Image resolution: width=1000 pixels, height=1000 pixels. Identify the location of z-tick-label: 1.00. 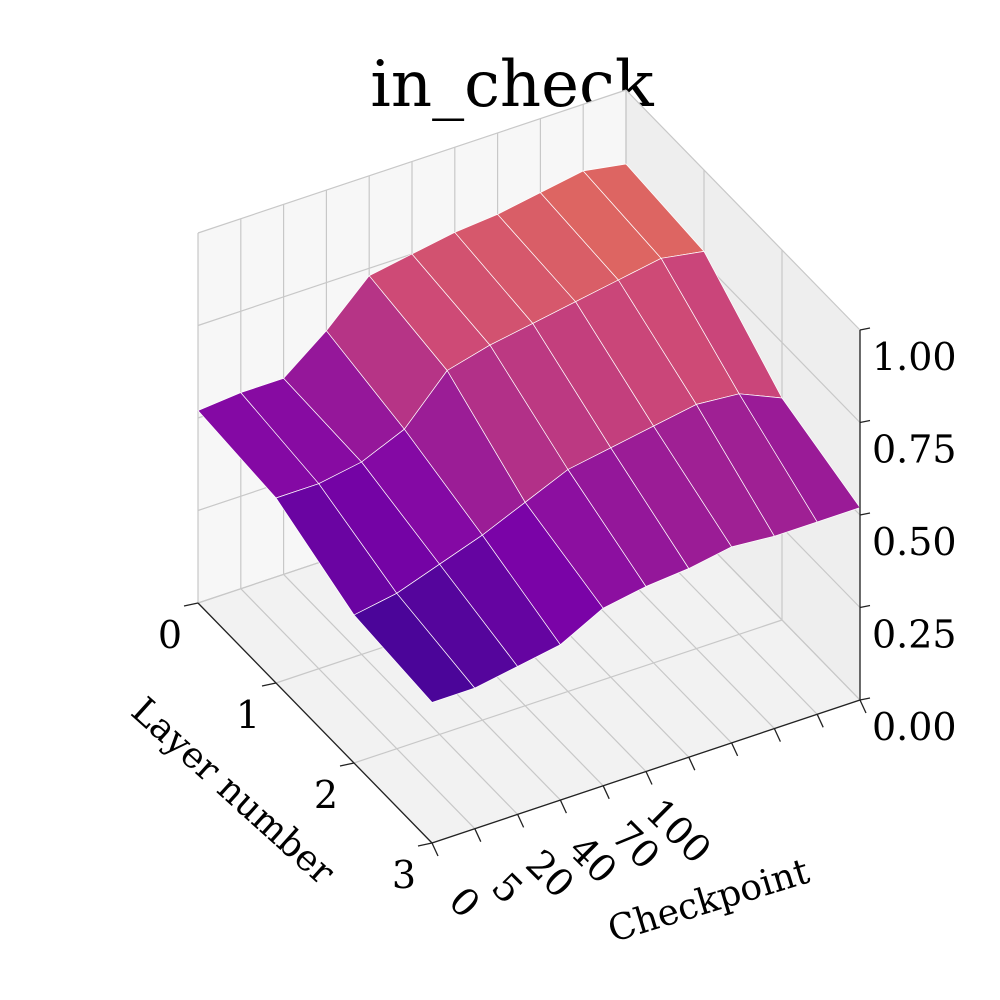
(914, 357).